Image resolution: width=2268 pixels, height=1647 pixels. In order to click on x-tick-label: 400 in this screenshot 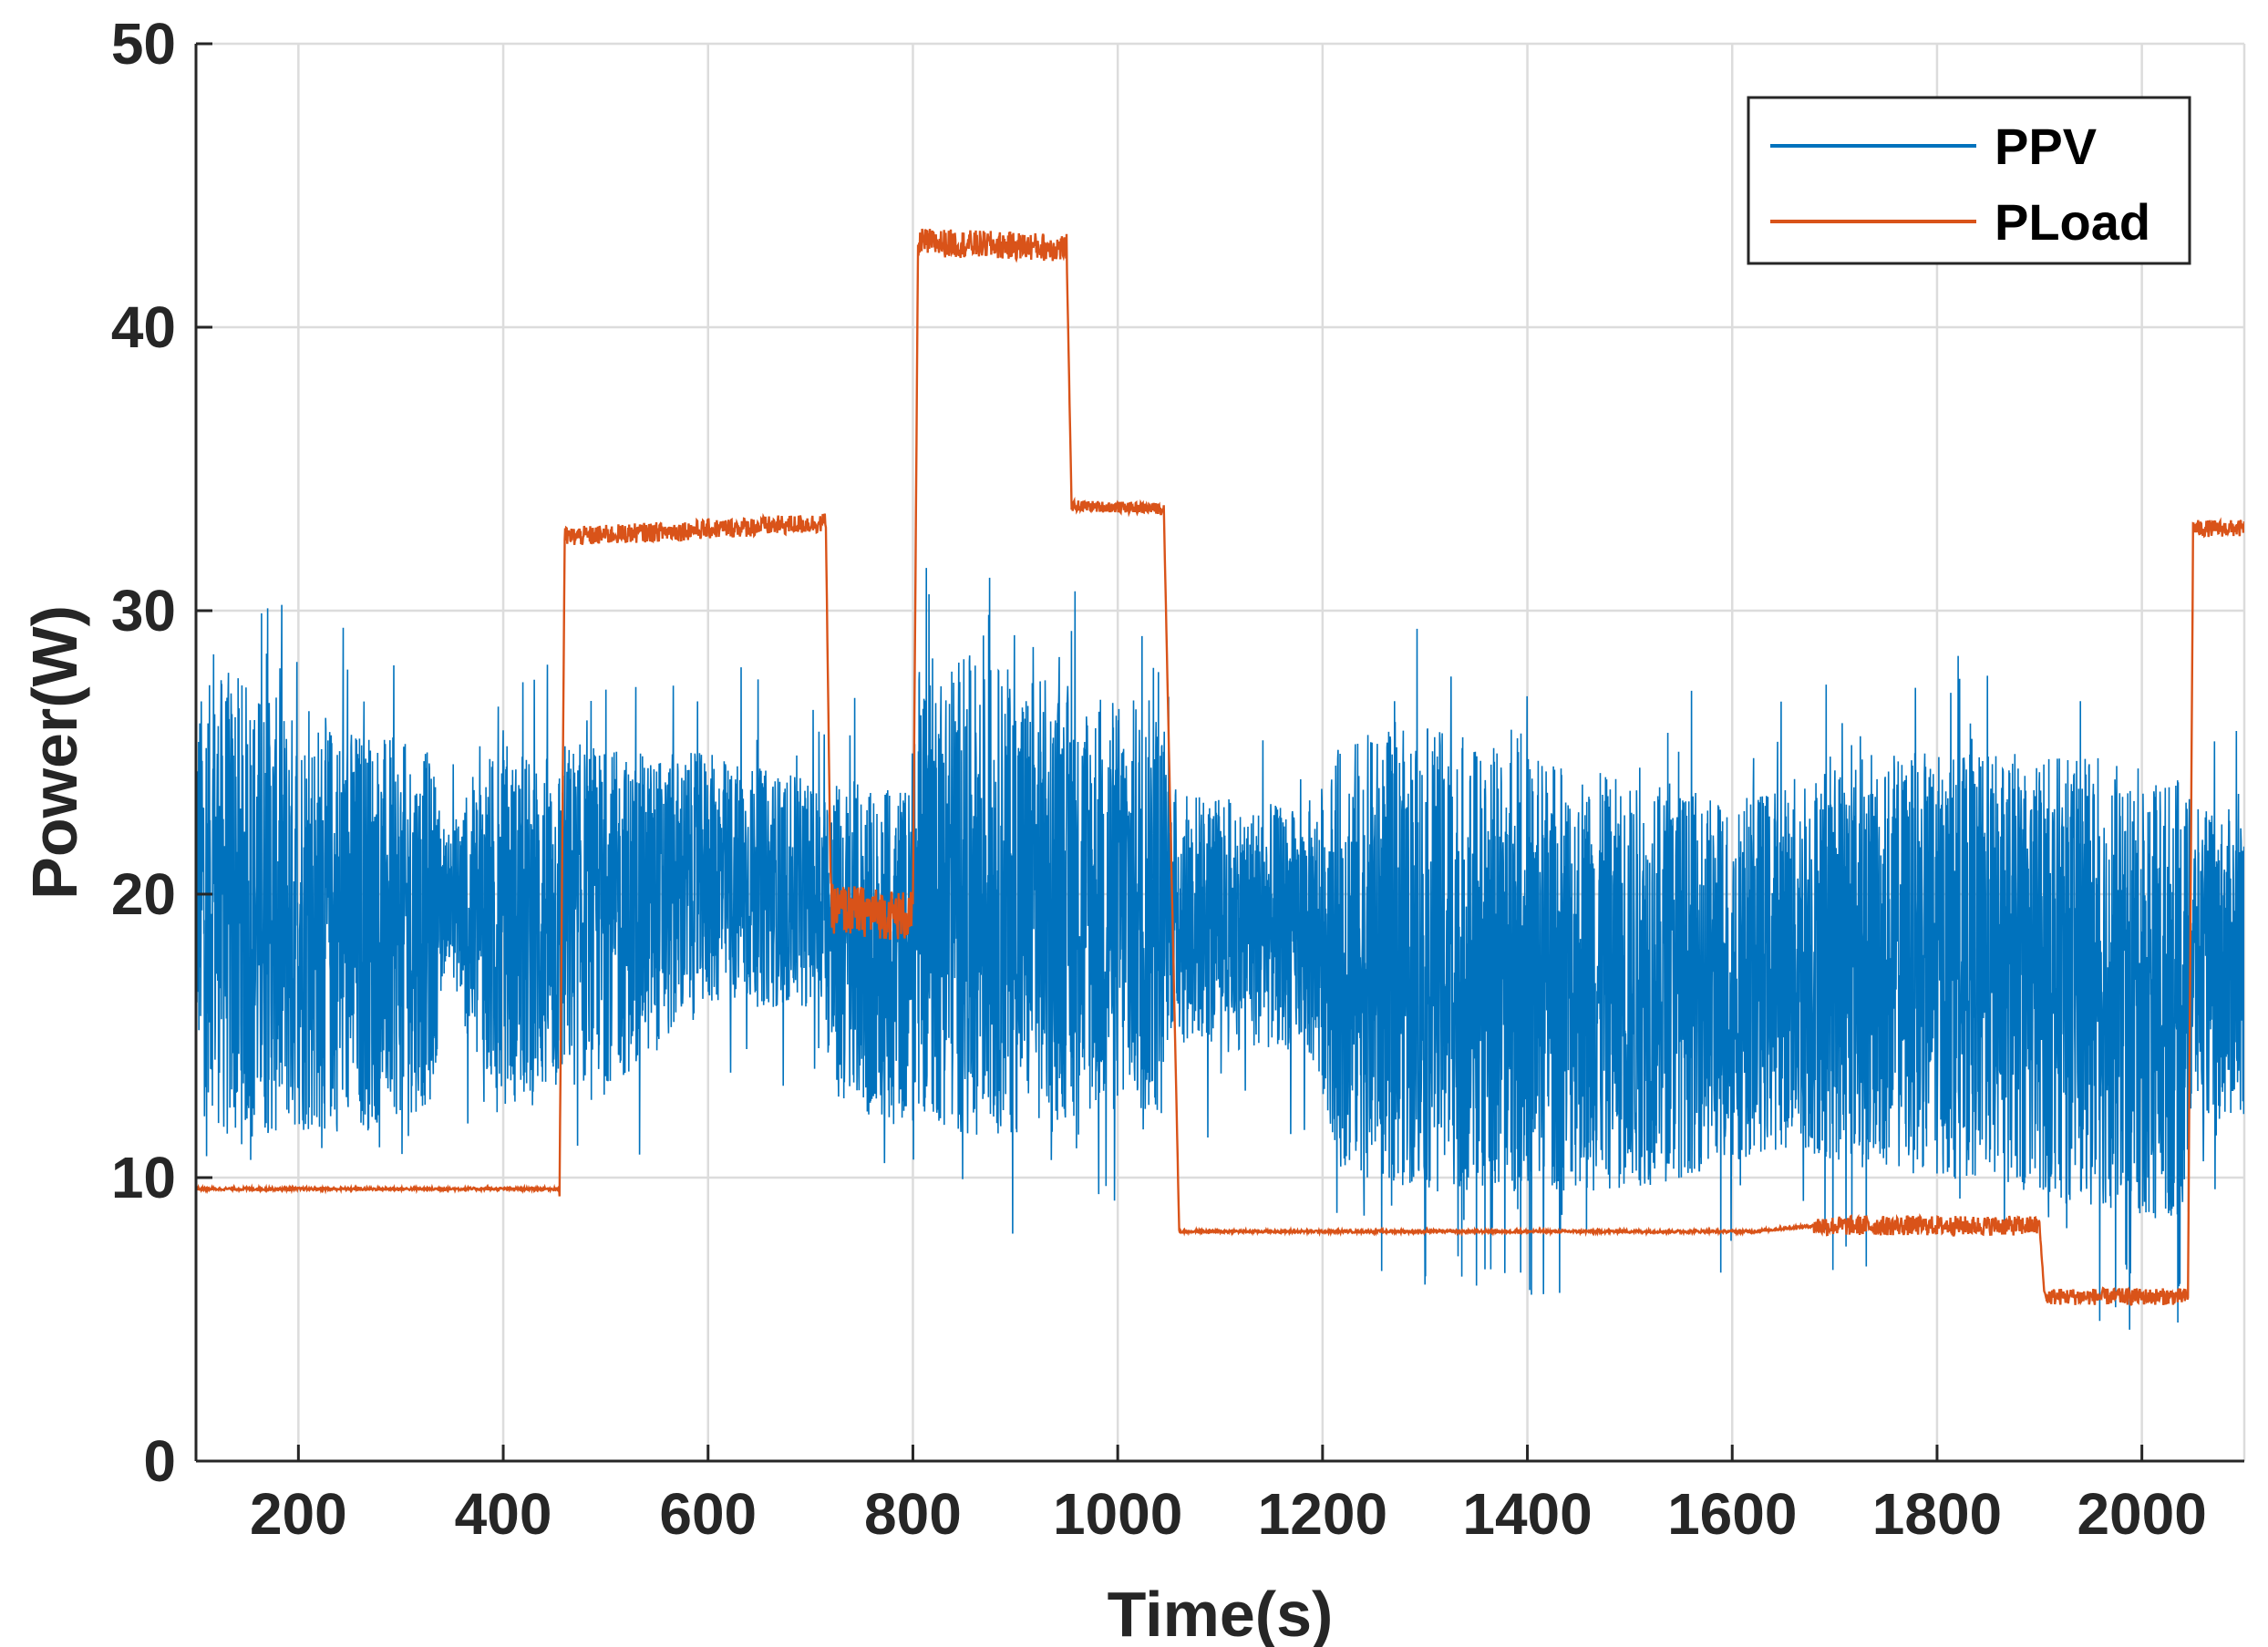, I will do `click(503, 1514)`.